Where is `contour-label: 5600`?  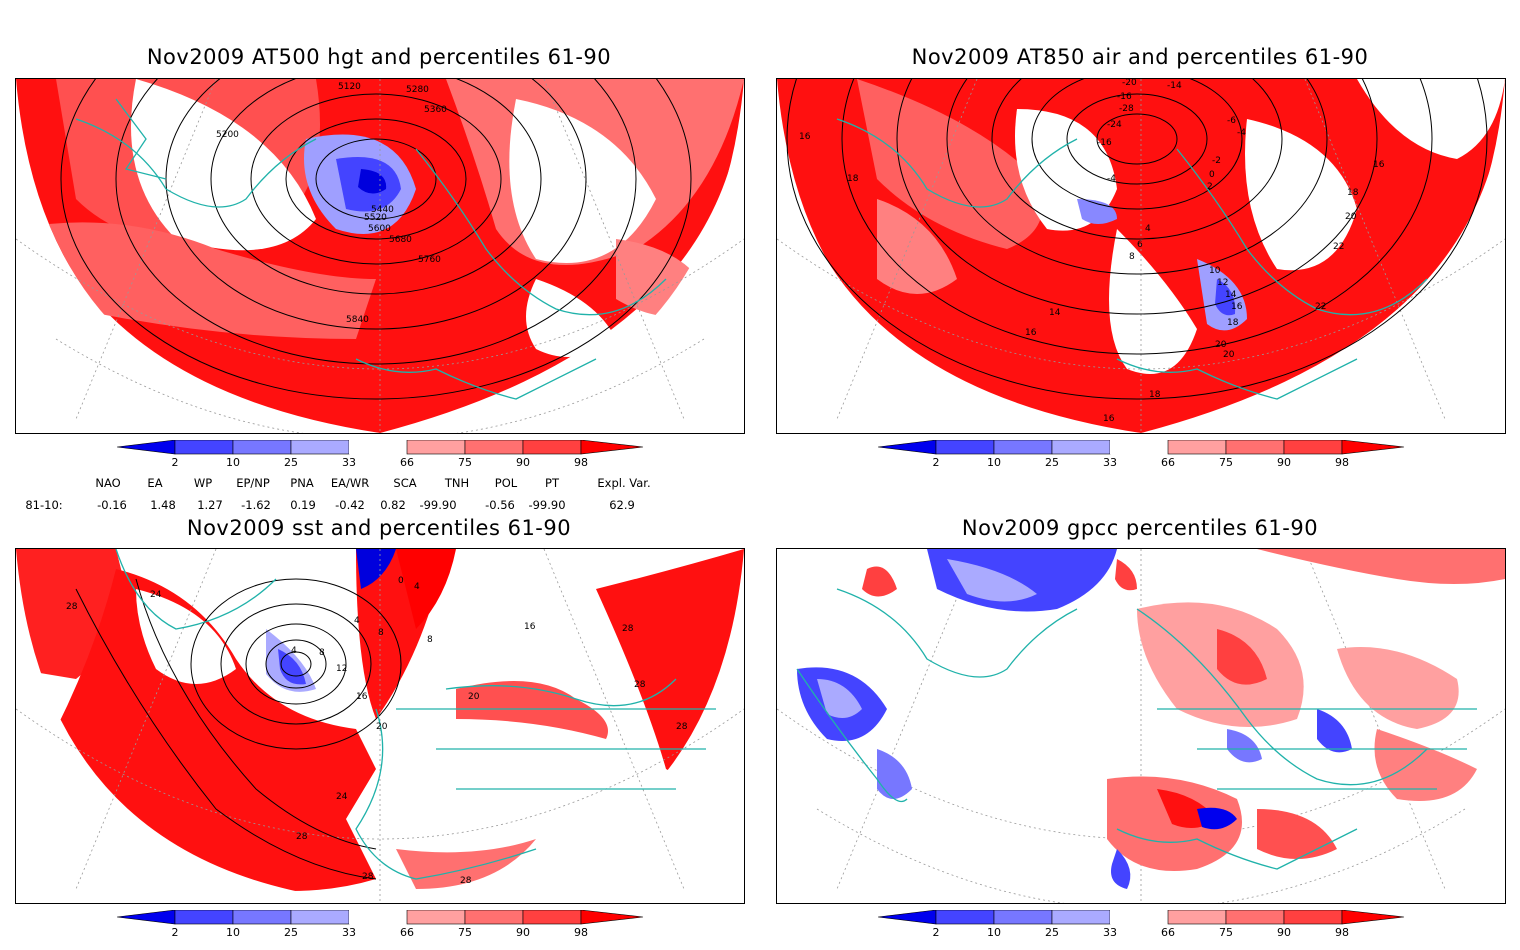
contour-label: 5600 is located at coordinates (379, 229).